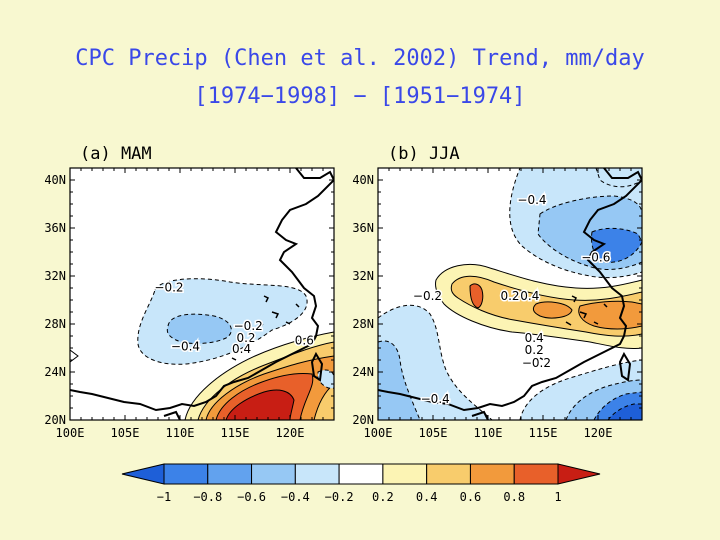  I want to click on panel-b-contour-labels: −0.4−0.6−0.2 0.2 0.40.40.2−0.2−0.4, so click(511, 300).